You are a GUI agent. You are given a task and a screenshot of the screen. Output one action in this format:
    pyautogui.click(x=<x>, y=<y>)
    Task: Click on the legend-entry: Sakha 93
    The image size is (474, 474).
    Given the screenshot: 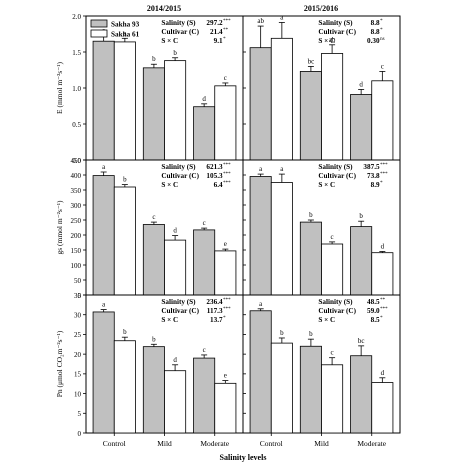 What is the action you would take?
    pyautogui.click(x=125, y=25)
    